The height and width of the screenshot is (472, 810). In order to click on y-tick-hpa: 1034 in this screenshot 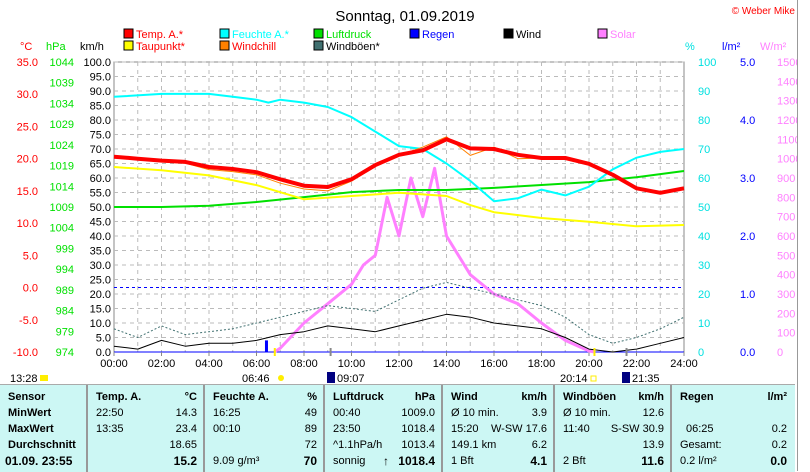, I will do `click(62, 104)`.